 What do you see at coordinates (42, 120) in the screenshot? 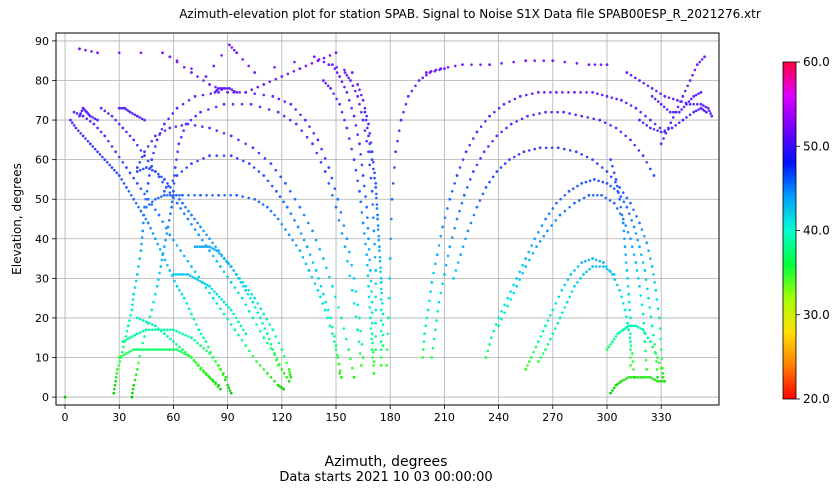
I see `y-tick-label: 70` at bounding box center [42, 120].